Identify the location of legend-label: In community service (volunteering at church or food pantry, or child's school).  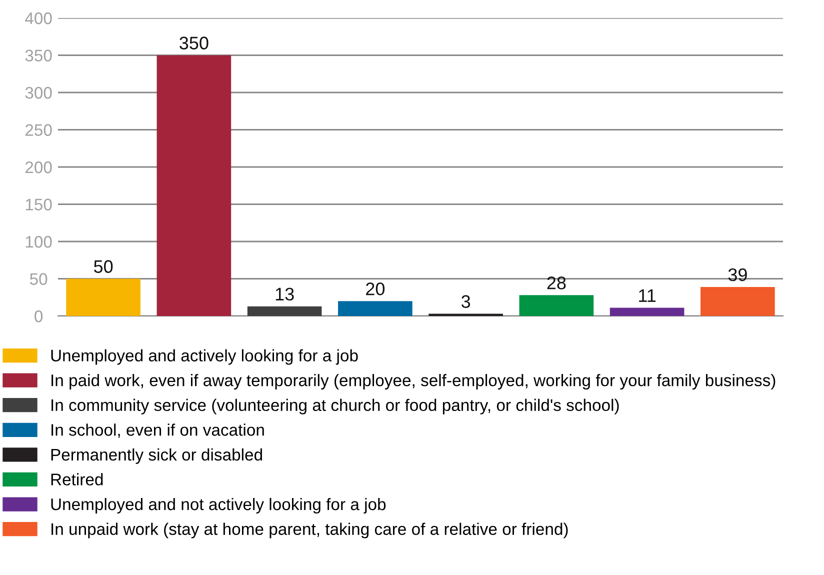
(335, 406).